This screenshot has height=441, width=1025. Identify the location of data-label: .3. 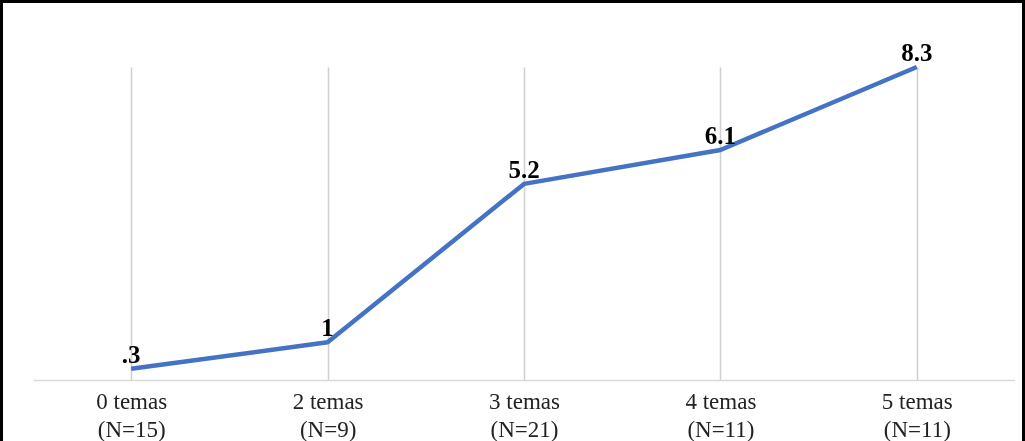
(131, 354).